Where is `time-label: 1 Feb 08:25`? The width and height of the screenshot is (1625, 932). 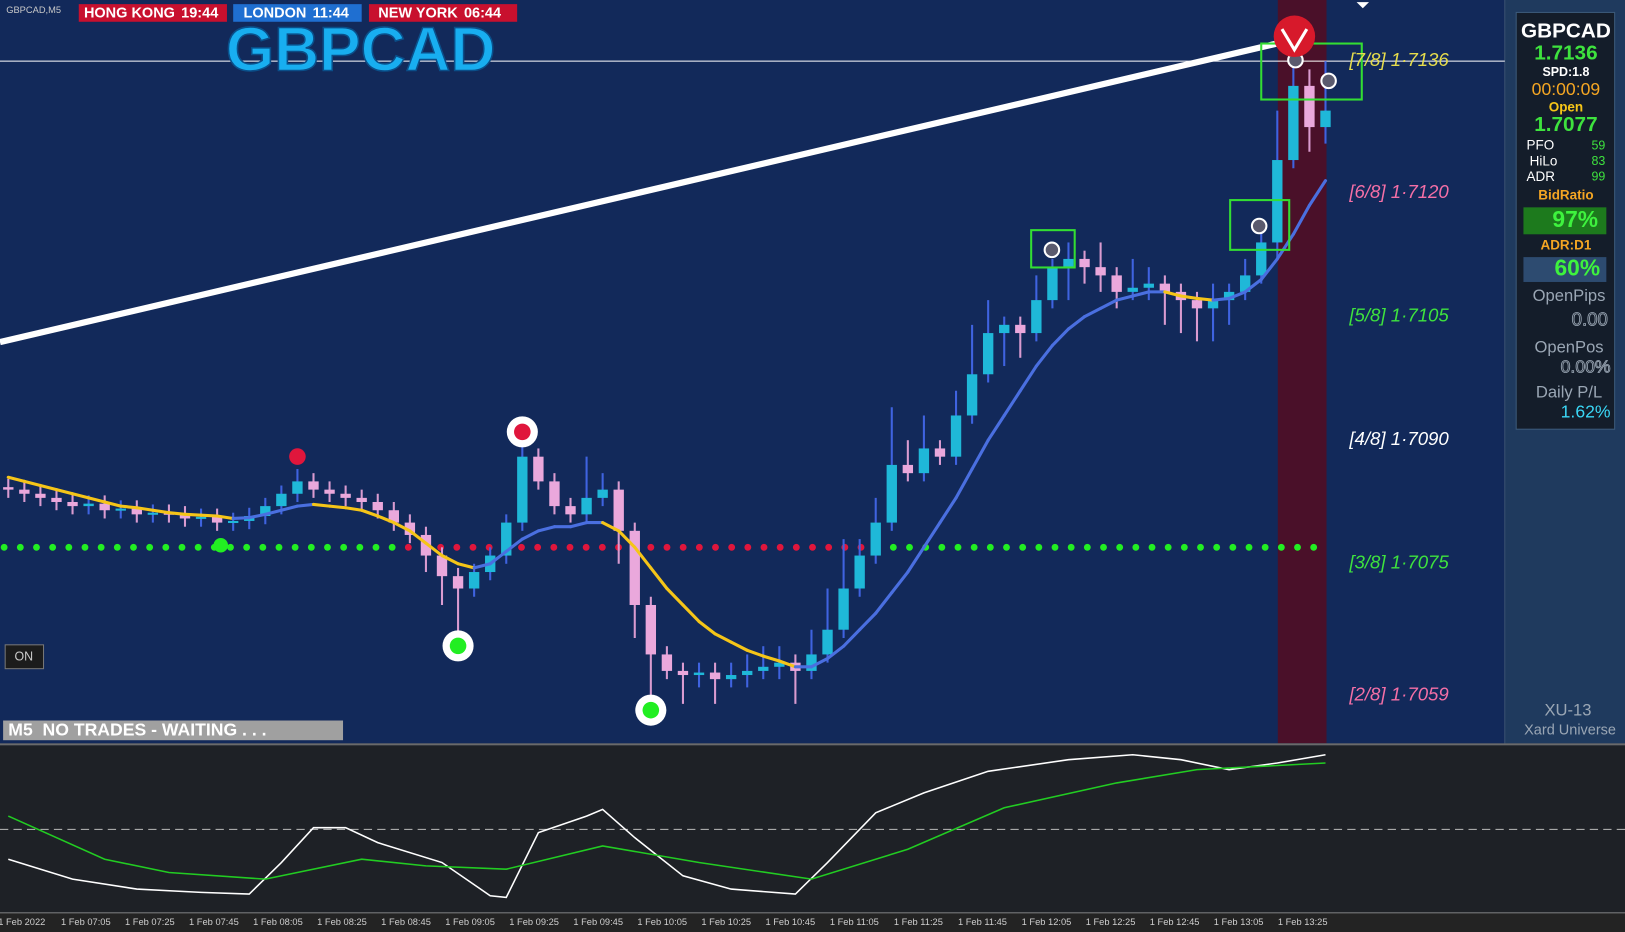 time-label: 1 Feb 08:25 is located at coordinates (342, 922).